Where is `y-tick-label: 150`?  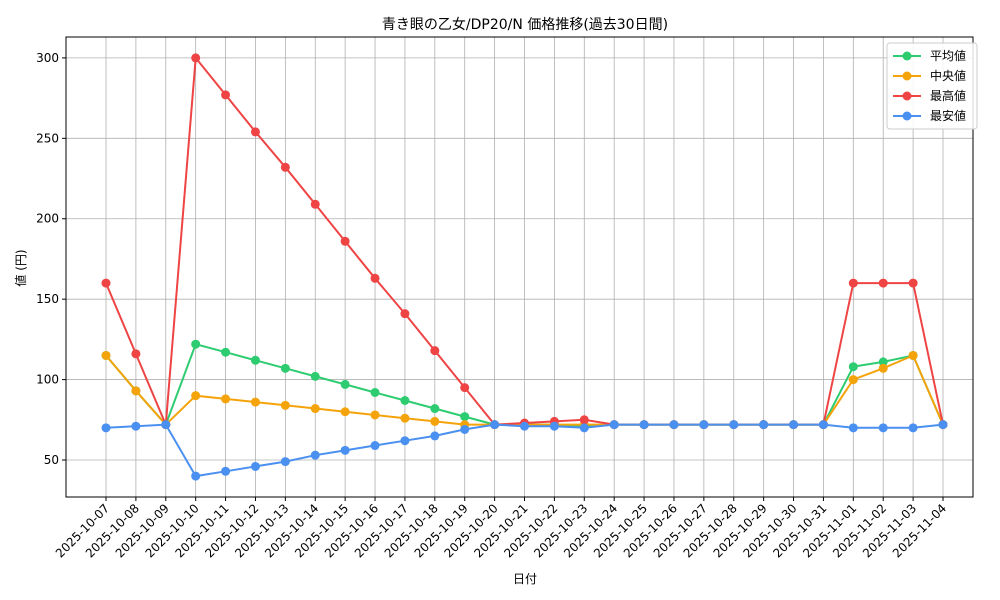 y-tick-label: 150 is located at coordinates (47, 299).